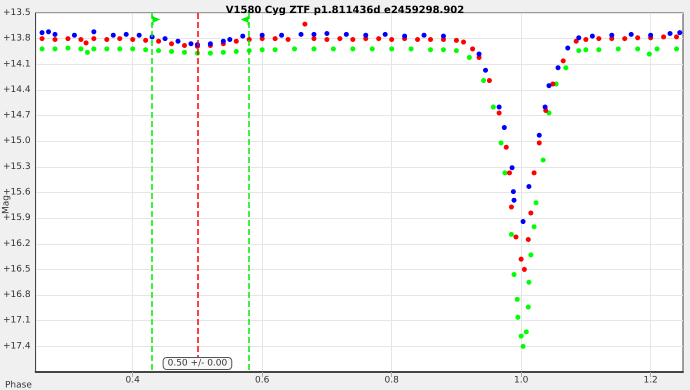 Image resolution: width=690 pixels, height=390 pixels. I want to click on y-tick-label: +15.9, so click(16, 218).